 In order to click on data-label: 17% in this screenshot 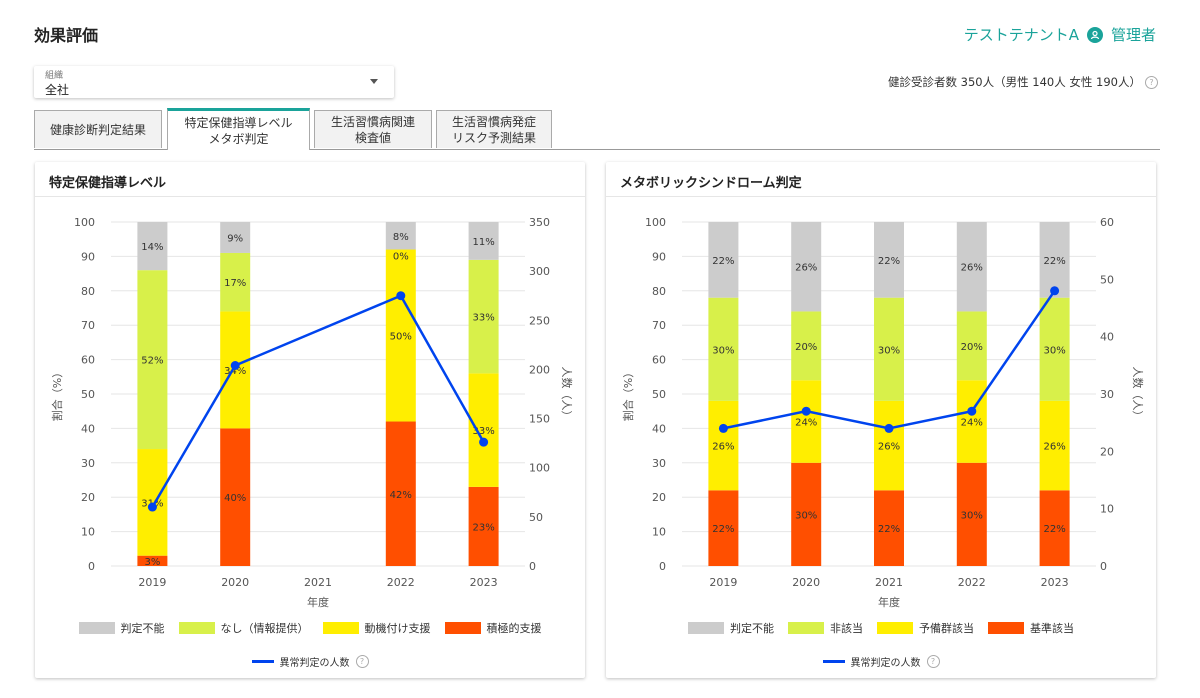, I will do `click(235, 283)`.